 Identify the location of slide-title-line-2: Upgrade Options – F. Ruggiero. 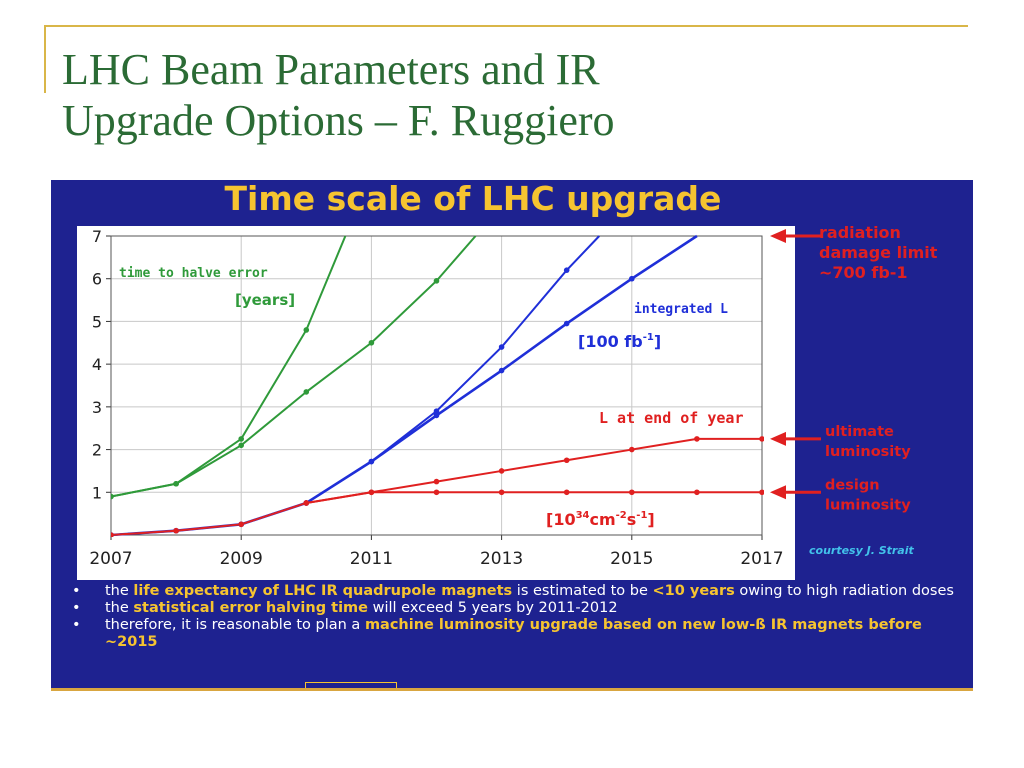
(338, 120).